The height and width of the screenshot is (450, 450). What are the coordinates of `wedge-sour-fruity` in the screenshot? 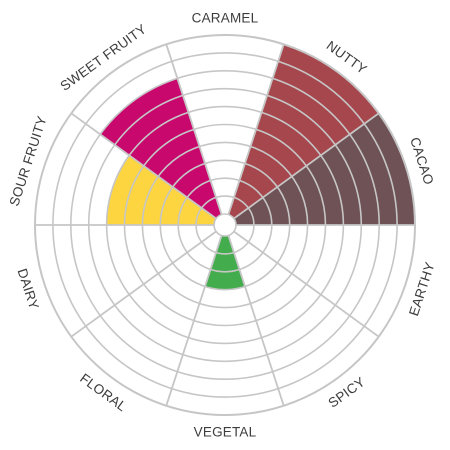 It's located at (161, 190).